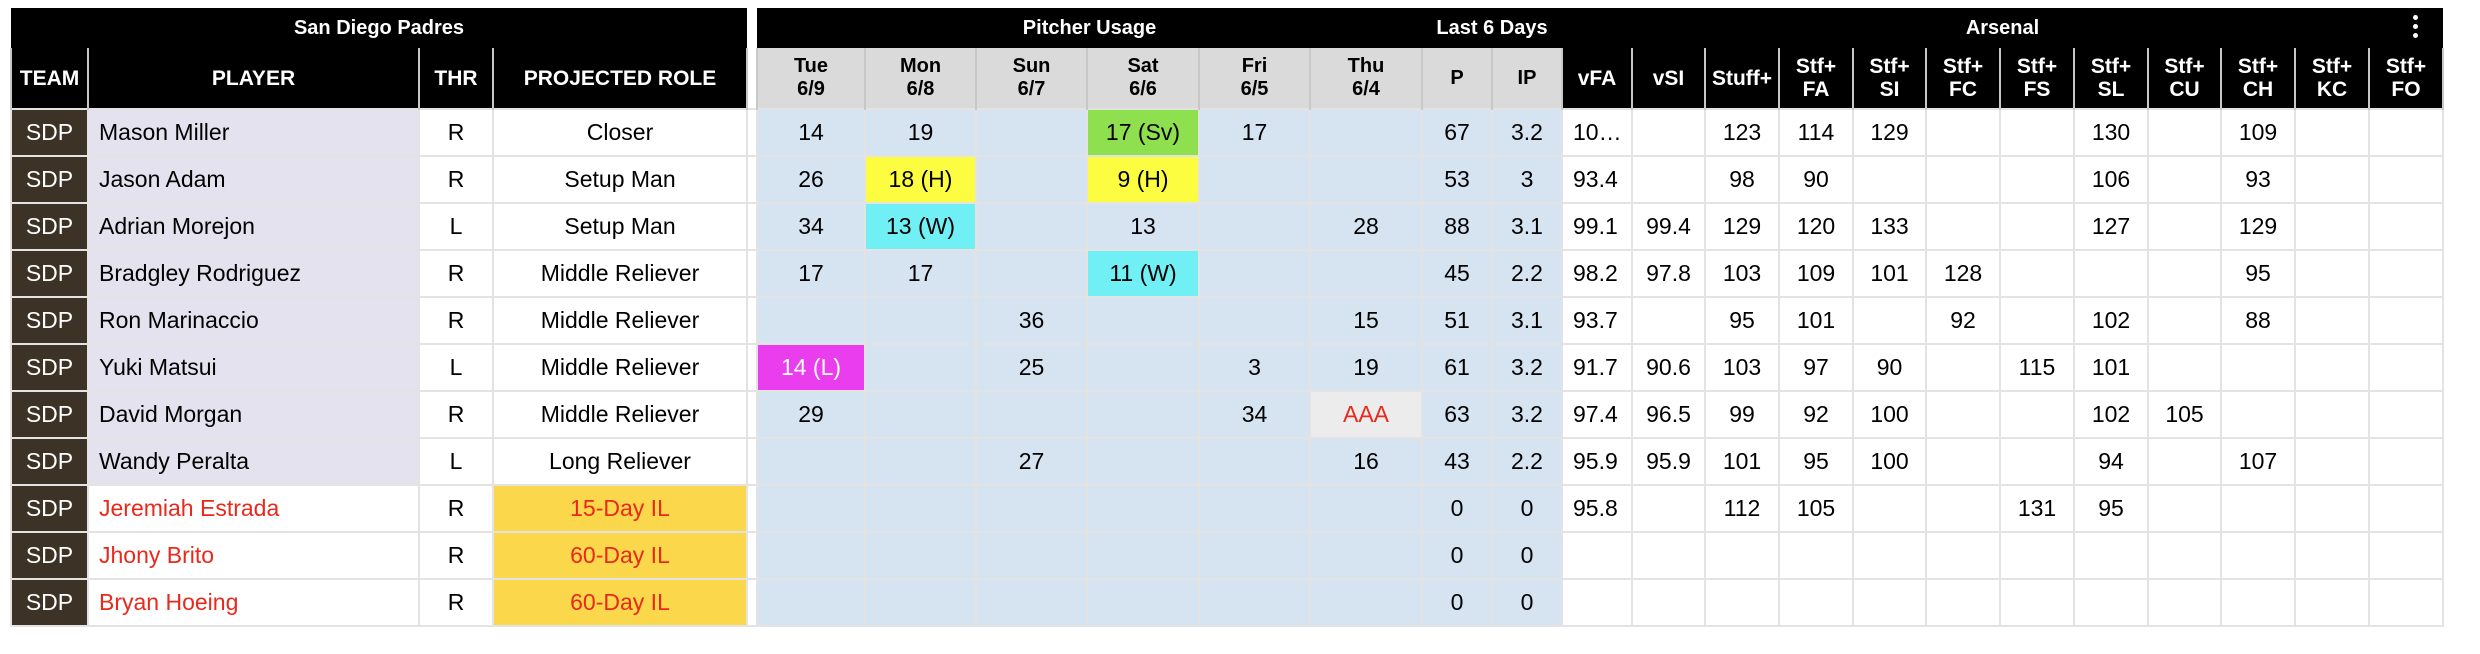 Image resolution: width=2480 pixels, height=654 pixels. I want to click on header-stfplus-sl: Stf+ SL, so click(2111, 78).